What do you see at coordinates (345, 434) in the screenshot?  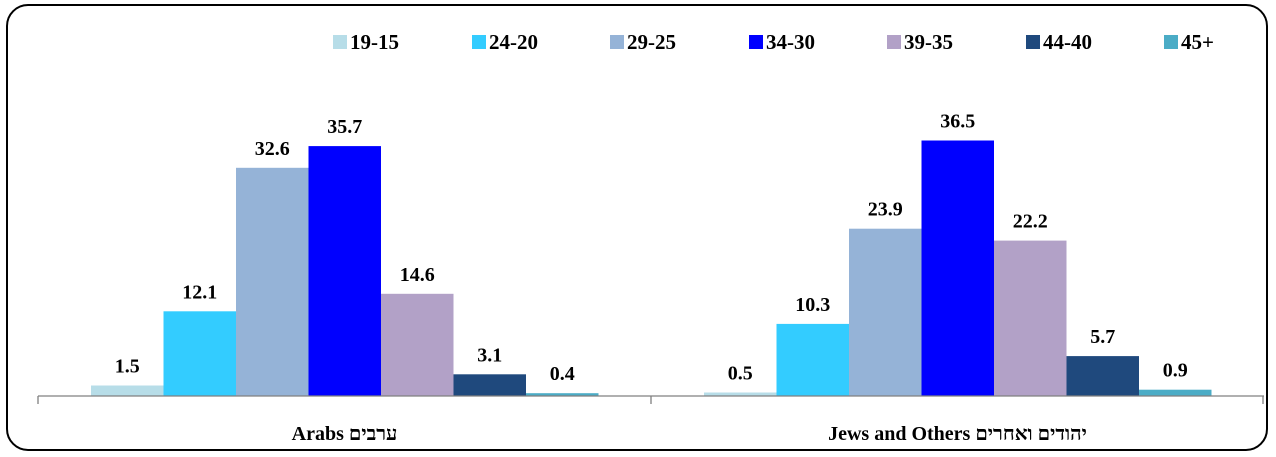 I see `category-label-arabs: Arabs ערבים` at bounding box center [345, 434].